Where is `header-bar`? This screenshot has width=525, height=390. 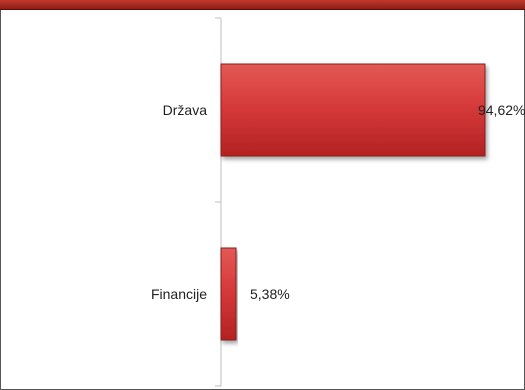
header-bar is located at coordinates (262, 5).